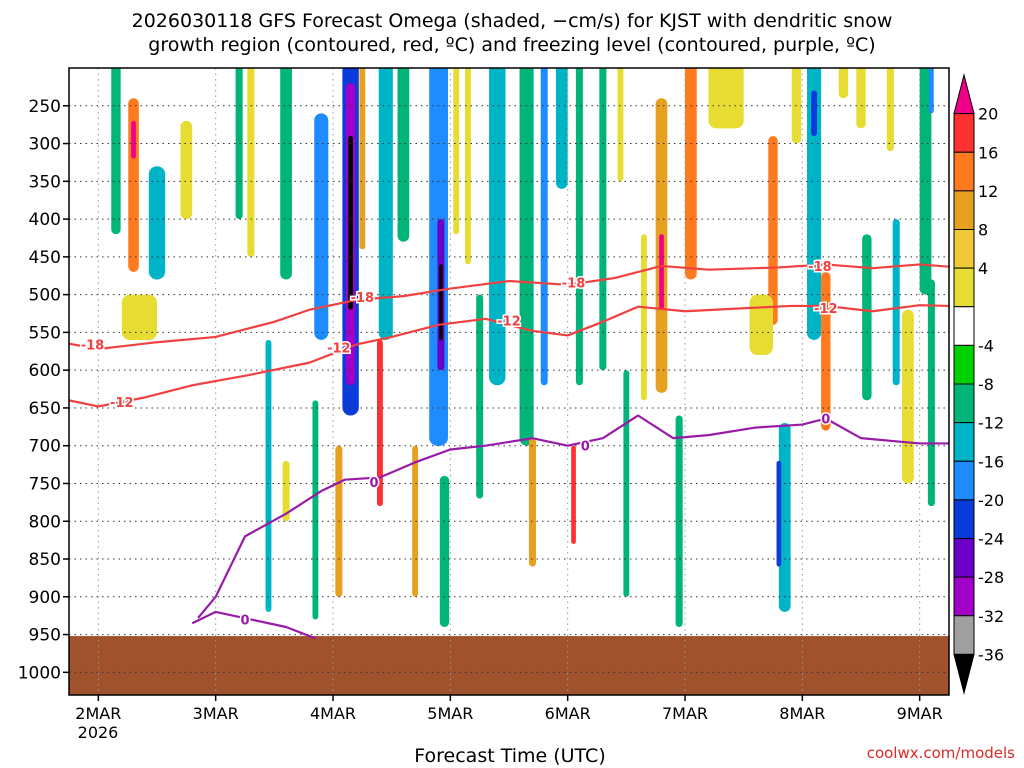 This screenshot has width=1024, height=768. I want to click on contour-label-1-1: -12, so click(339, 349).